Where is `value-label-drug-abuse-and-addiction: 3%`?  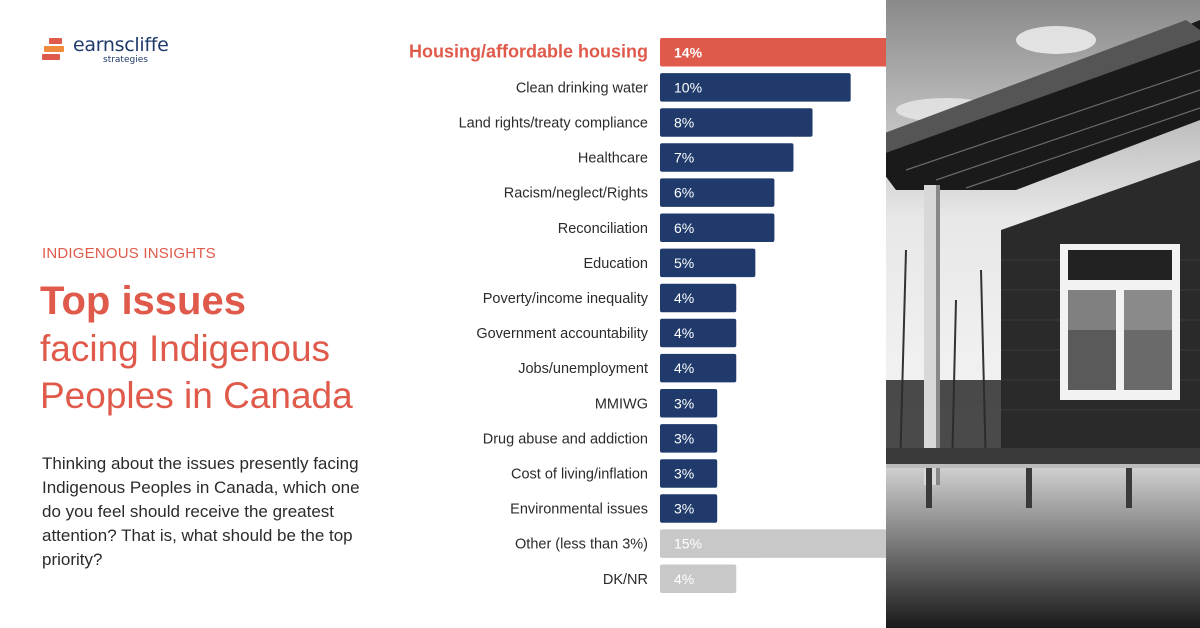 value-label-drug-abuse-and-addiction: 3% is located at coordinates (684, 438).